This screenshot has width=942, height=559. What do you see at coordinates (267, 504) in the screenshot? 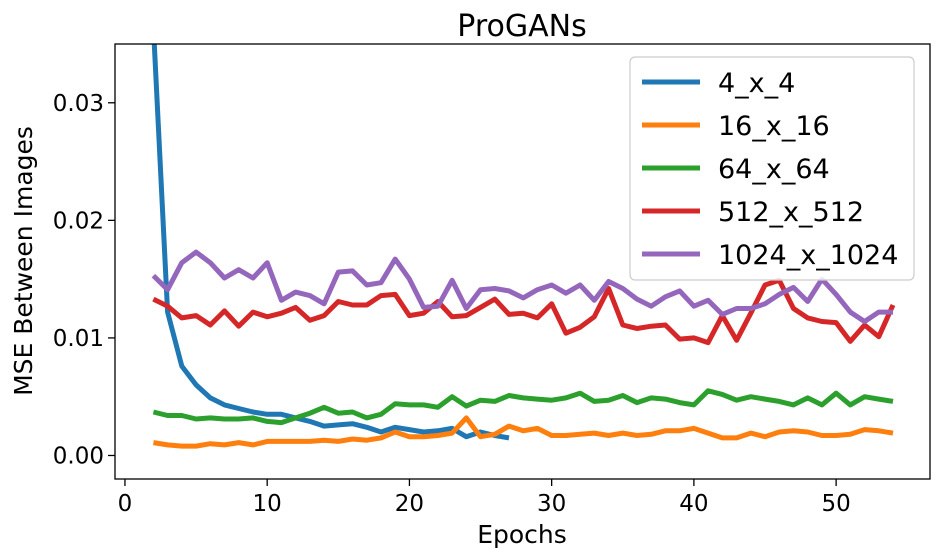
I see `x-tick-label: 10` at bounding box center [267, 504].